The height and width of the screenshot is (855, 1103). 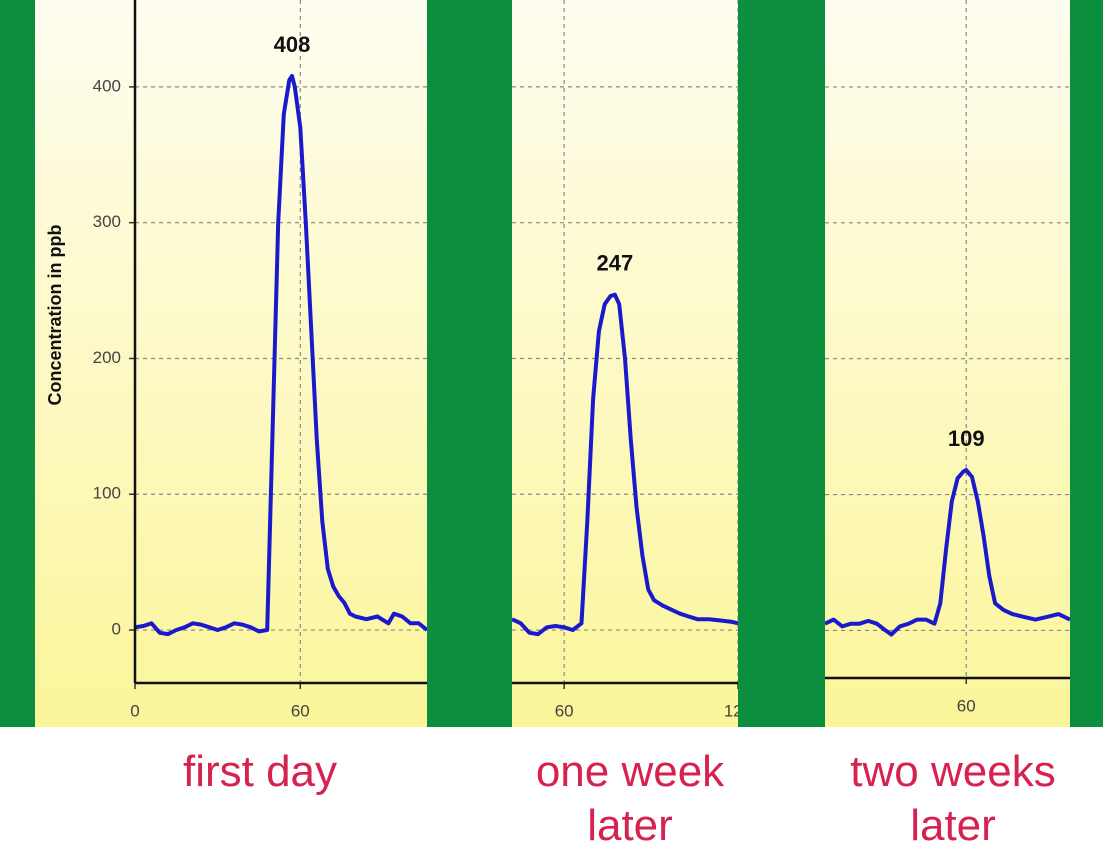 I want to click on panel-caption: first day, so click(x=260, y=771).